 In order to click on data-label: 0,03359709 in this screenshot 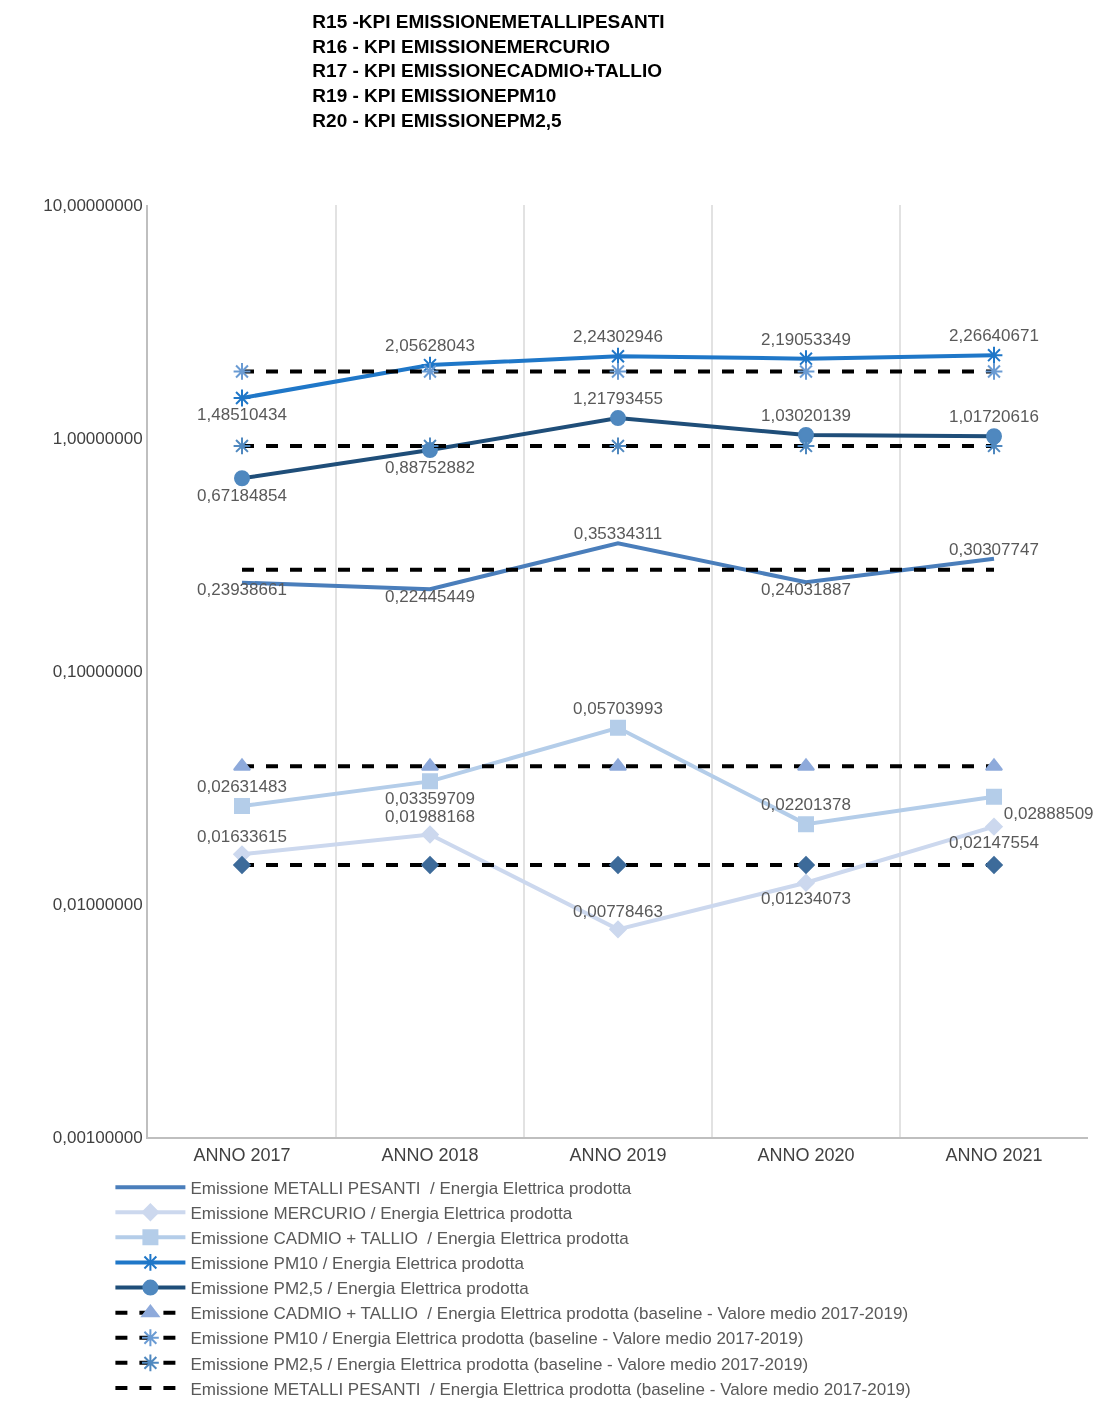, I will do `click(430, 798)`.